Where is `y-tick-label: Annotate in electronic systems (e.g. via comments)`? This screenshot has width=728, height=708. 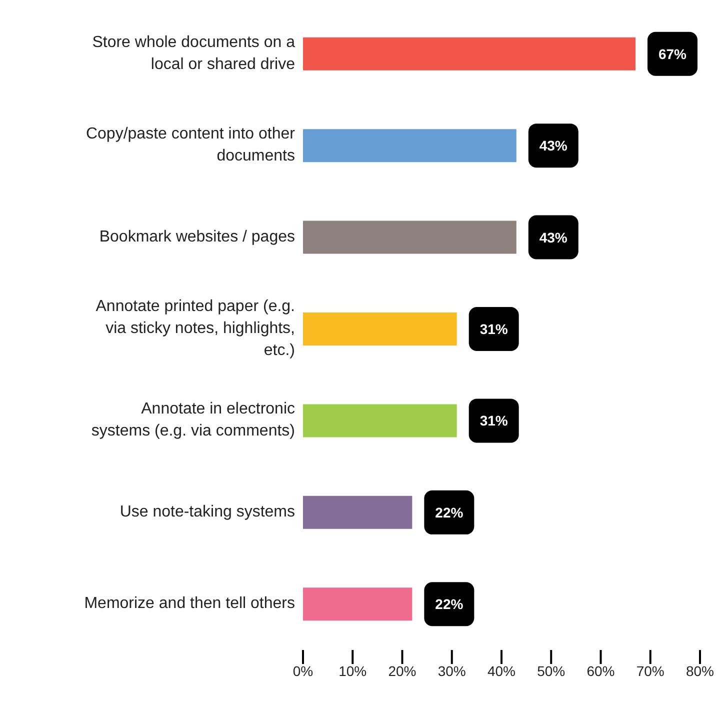
y-tick-label: Annotate in electronic systems (e.g. via comments) is located at coordinates (193, 420).